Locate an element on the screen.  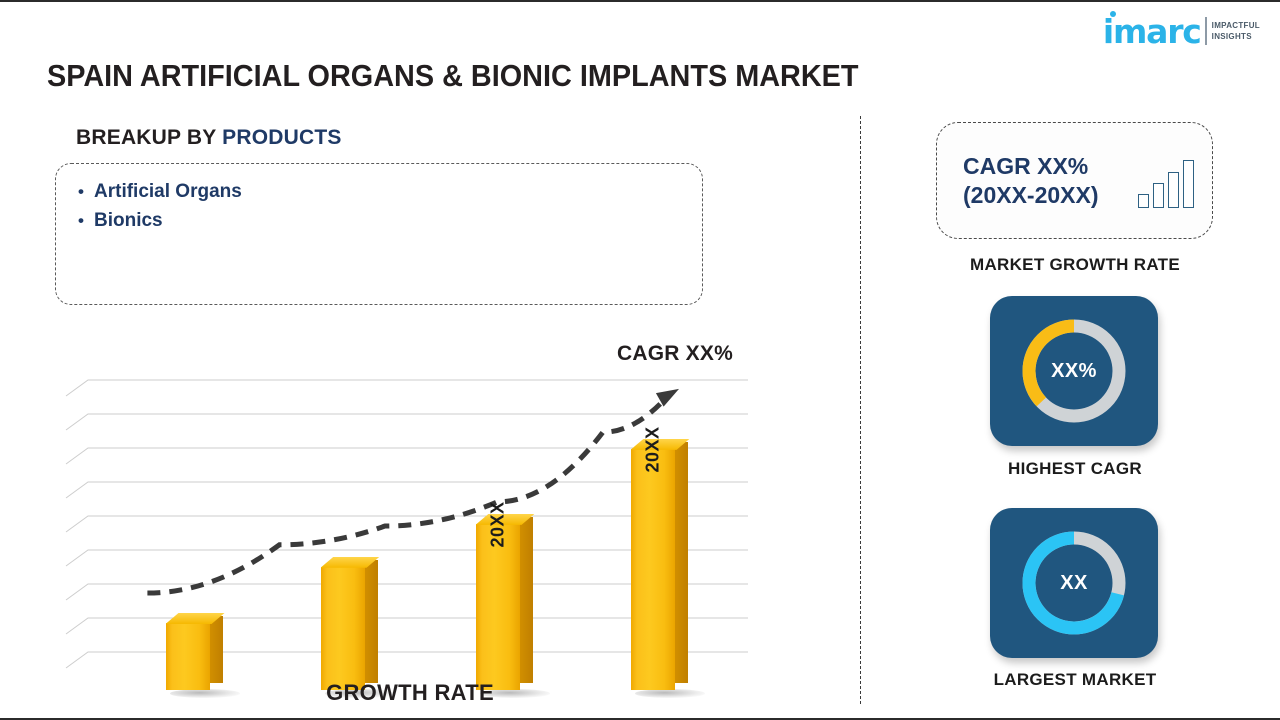
donut-center-value: XX% is located at coordinates (1074, 370).